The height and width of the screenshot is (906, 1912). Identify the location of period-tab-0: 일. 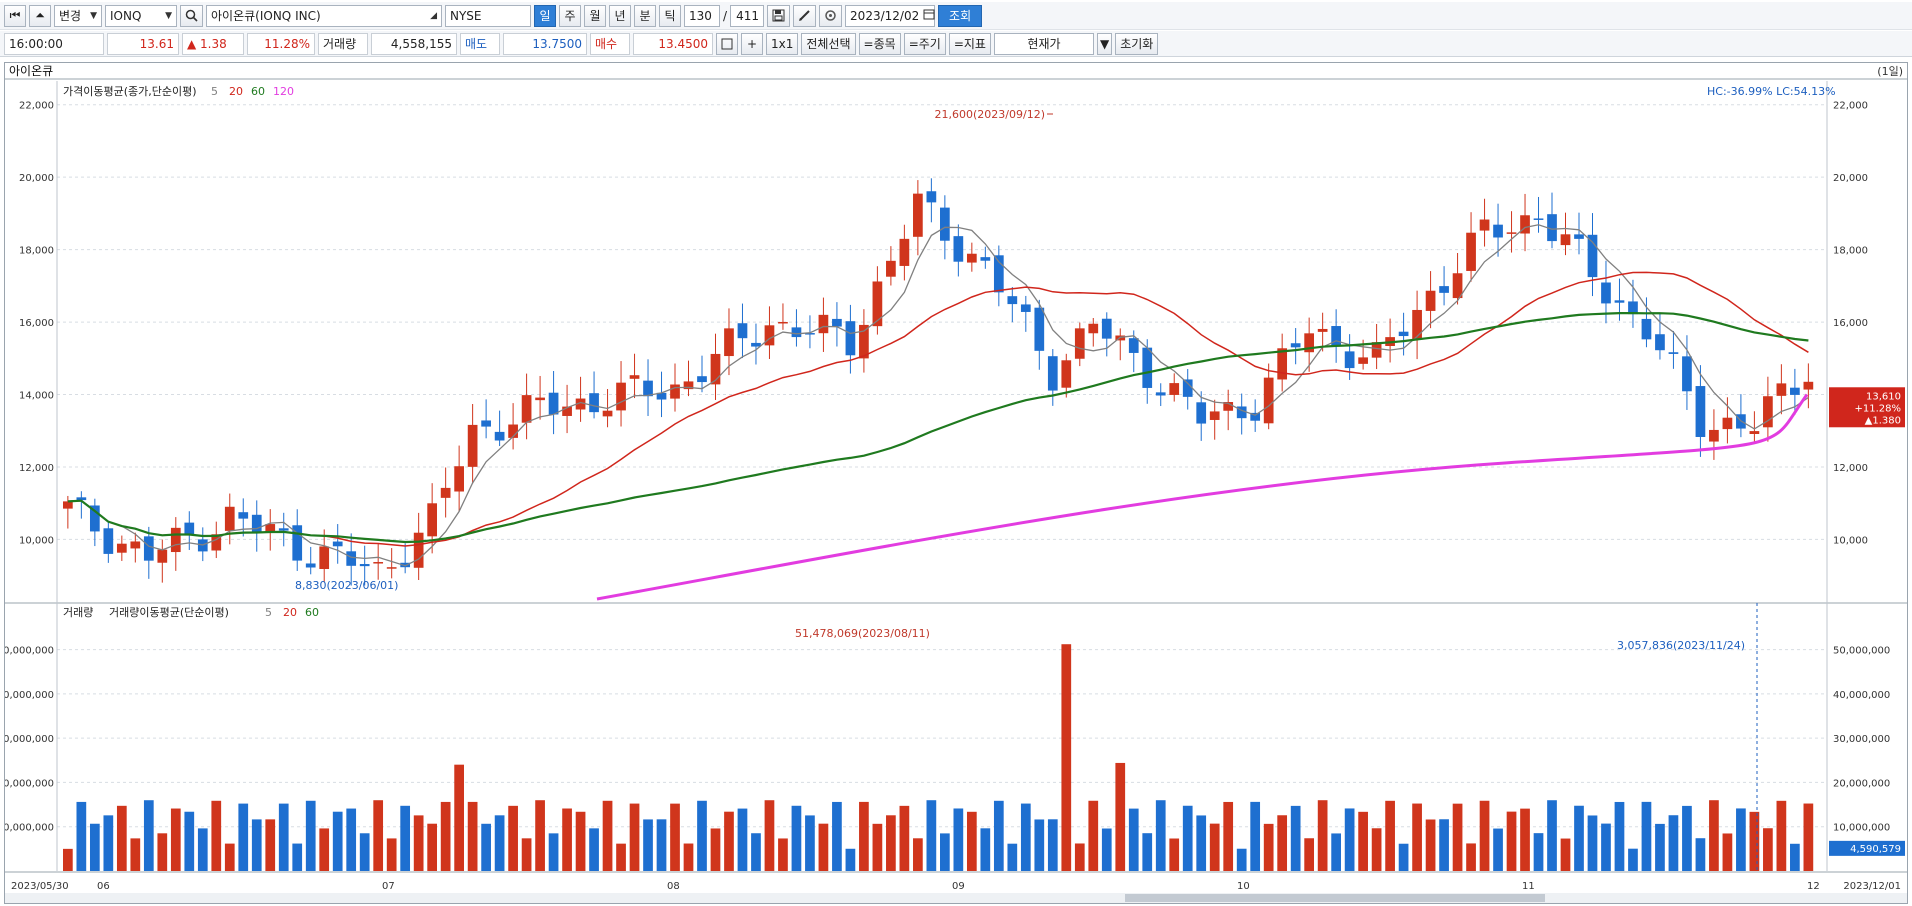
(545, 15).